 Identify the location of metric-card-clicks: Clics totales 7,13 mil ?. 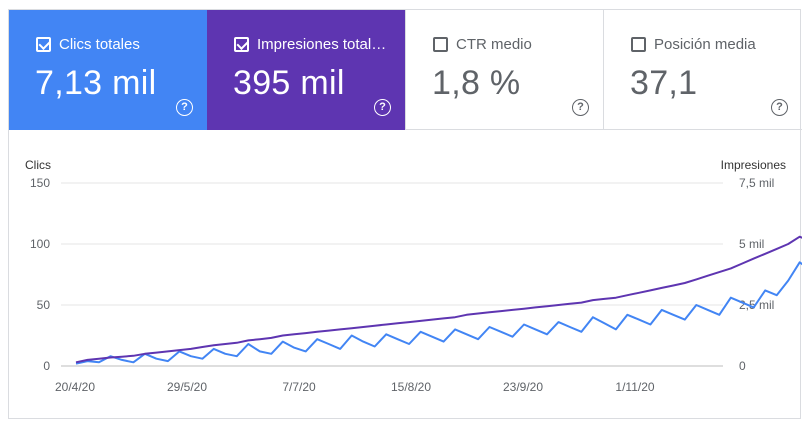
(108, 70).